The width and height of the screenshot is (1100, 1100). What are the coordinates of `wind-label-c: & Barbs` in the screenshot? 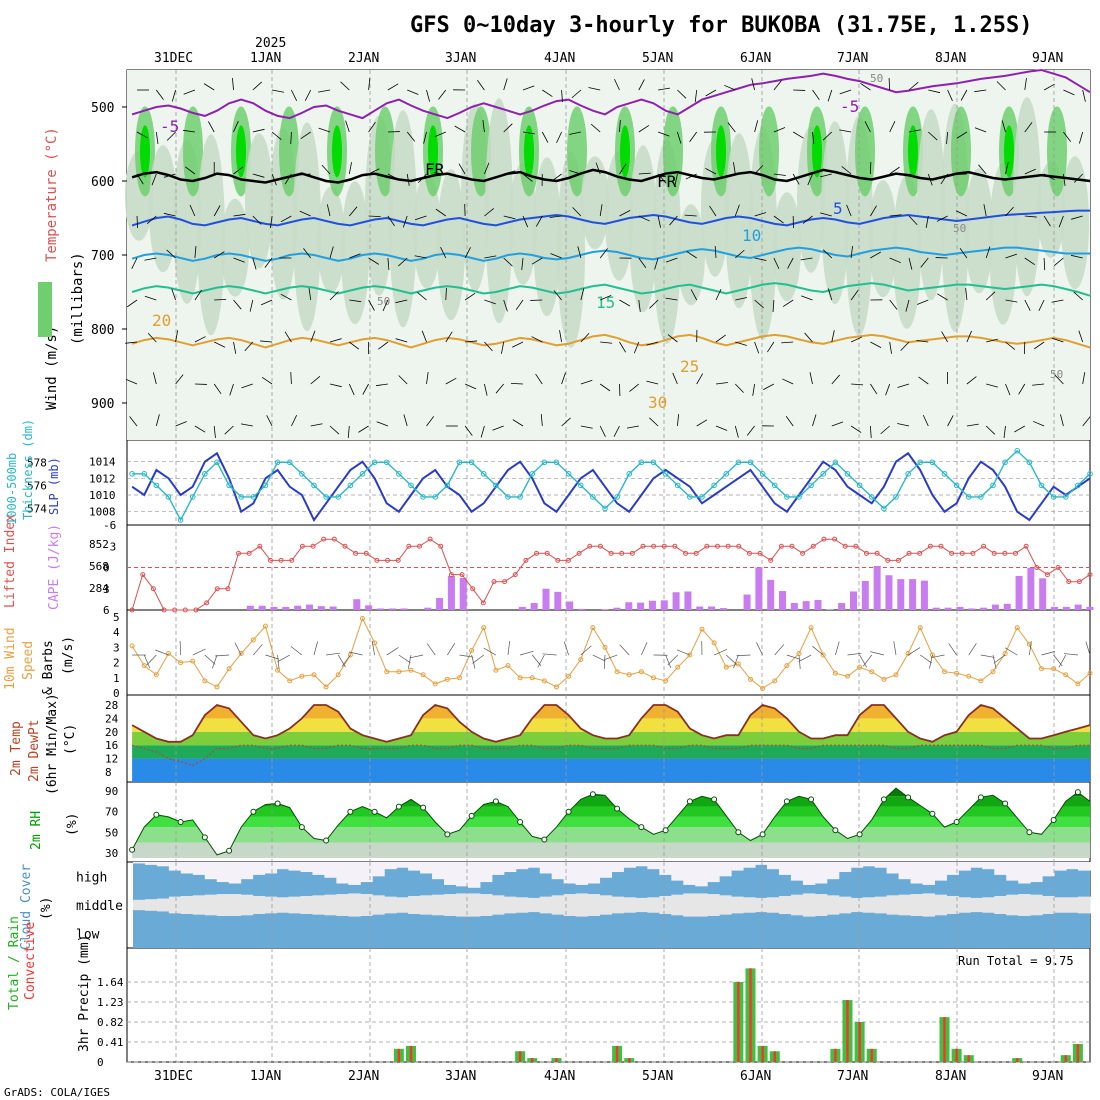 It's located at (48, 667).